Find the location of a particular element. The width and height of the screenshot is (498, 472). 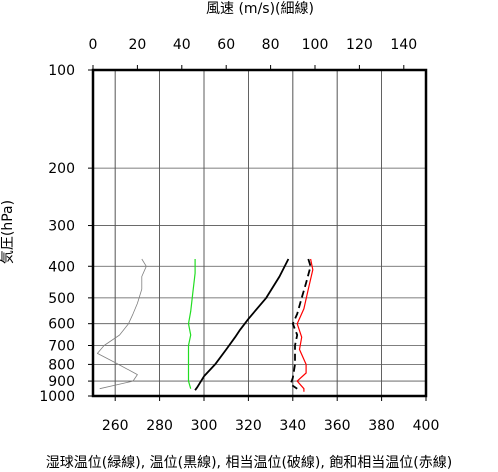

data-lines is located at coordinates (205, 325).